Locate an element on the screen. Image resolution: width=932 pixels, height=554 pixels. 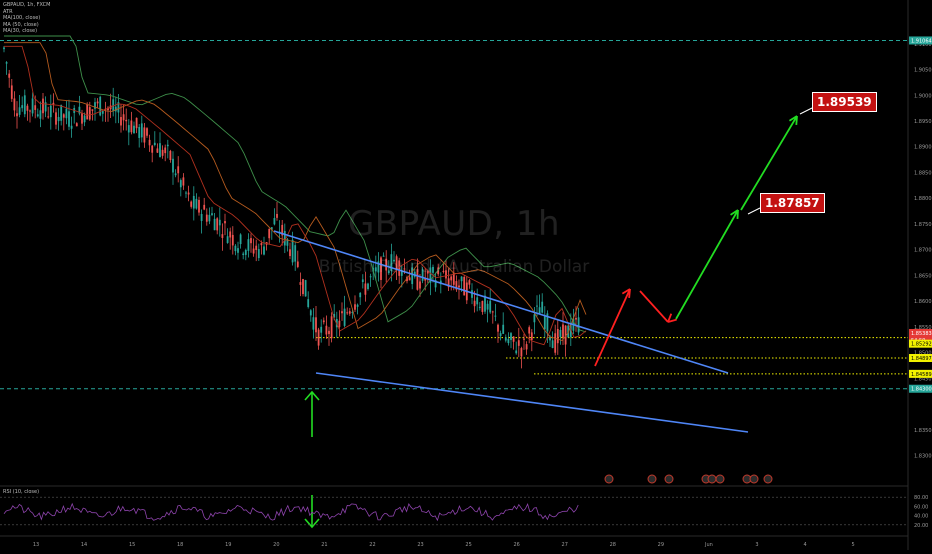
time-tick-label: 19 is located at coordinates (228, 545).